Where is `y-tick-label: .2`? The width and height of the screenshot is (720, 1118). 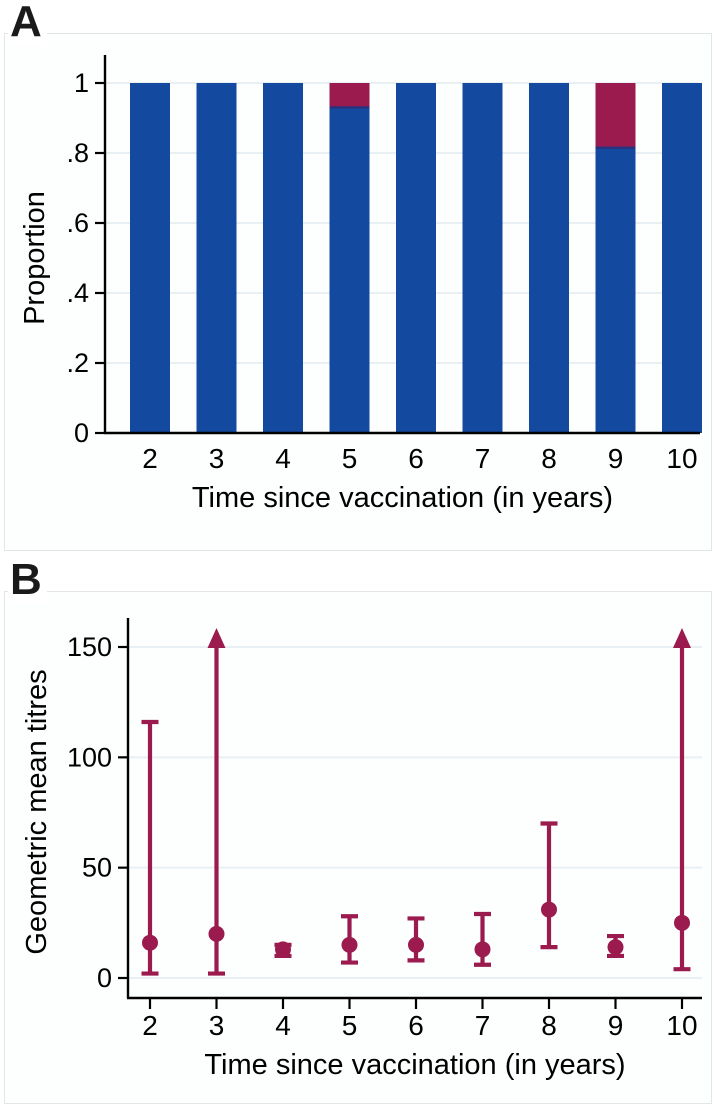 y-tick-label: .2 is located at coordinates (77, 363).